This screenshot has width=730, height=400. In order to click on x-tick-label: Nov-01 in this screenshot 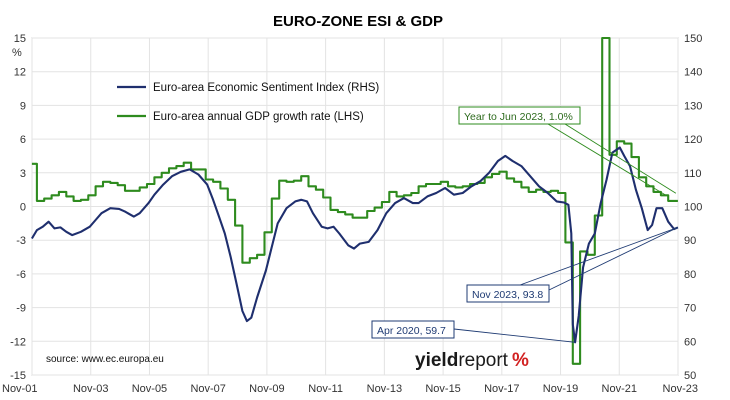, I will do `click(19, 389)`.